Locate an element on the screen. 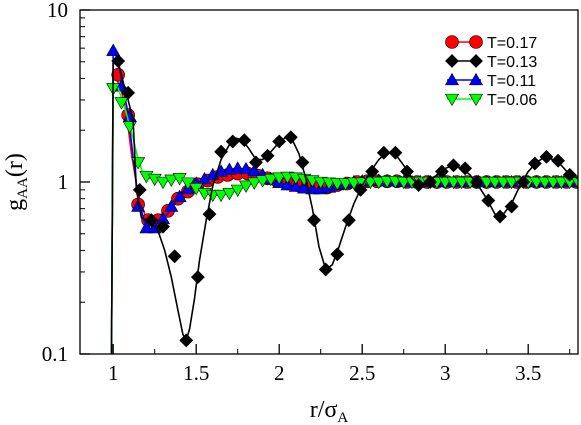  point-T=0.13-9 is located at coordinates (221, 151).